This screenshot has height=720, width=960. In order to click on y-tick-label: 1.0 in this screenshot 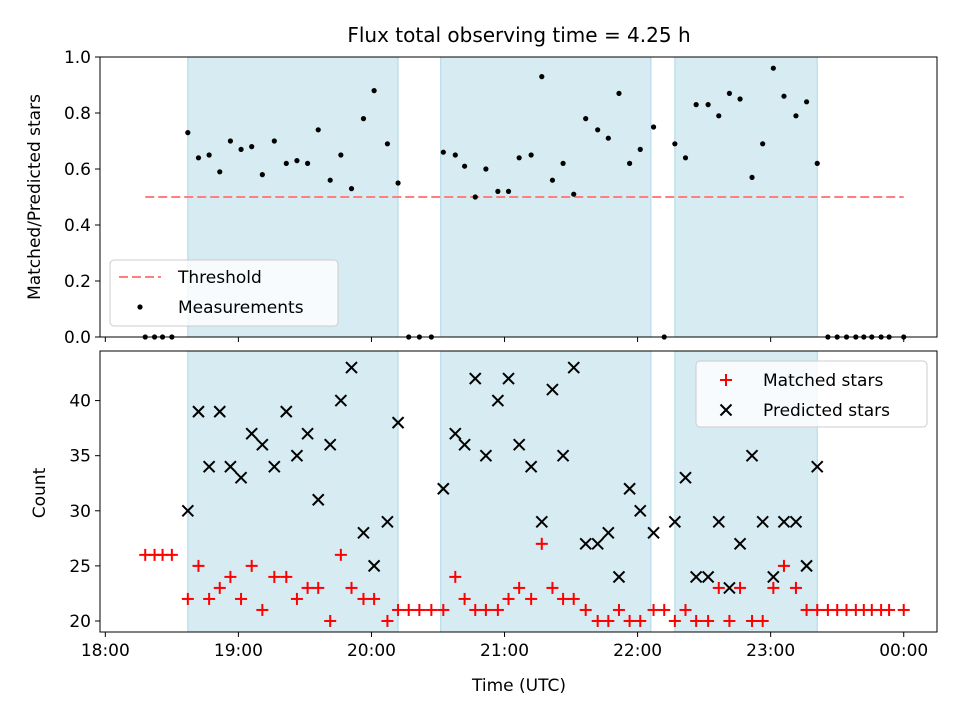, I will do `click(77, 58)`.